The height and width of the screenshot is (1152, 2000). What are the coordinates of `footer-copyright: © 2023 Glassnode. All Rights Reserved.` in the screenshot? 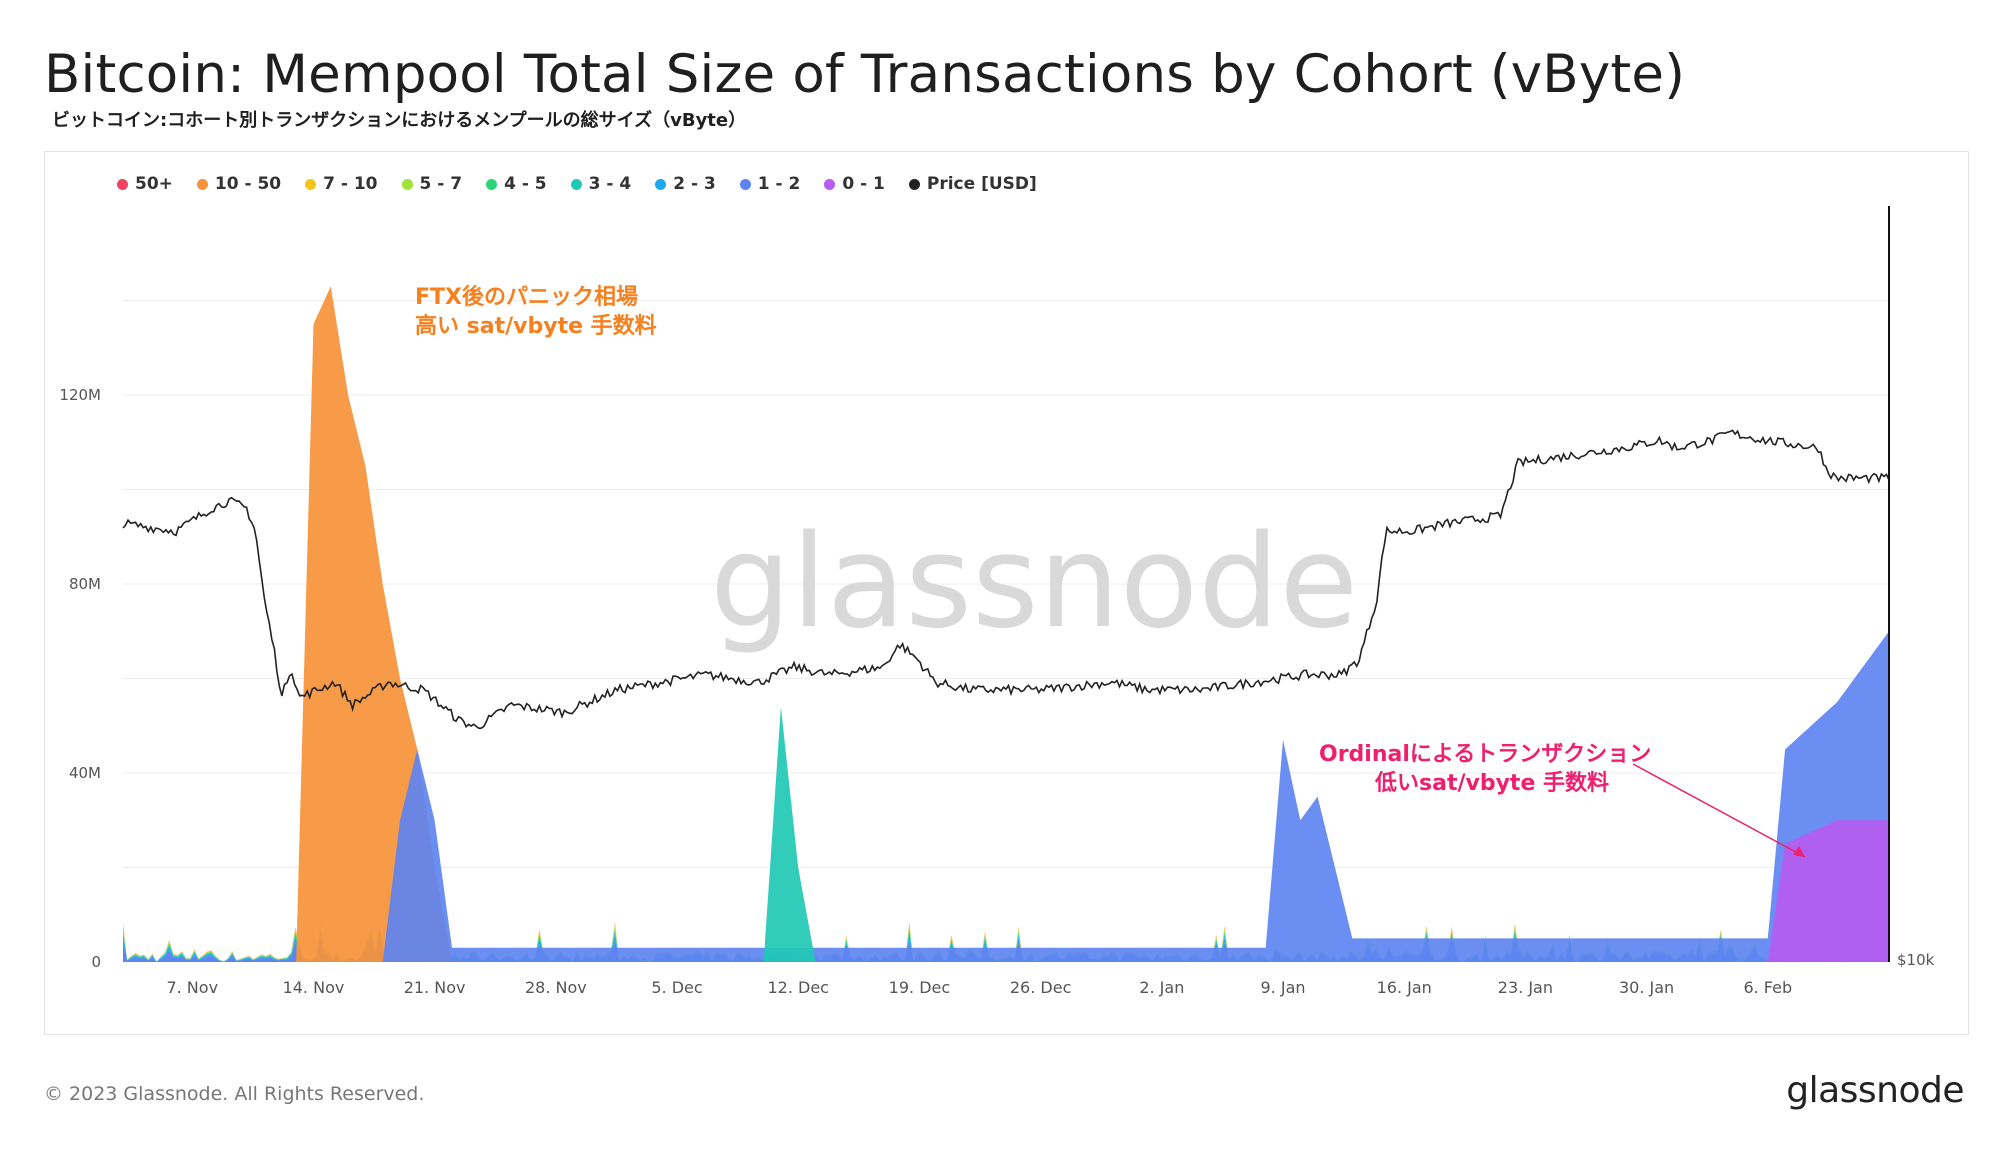 It's located at (234, 1094).